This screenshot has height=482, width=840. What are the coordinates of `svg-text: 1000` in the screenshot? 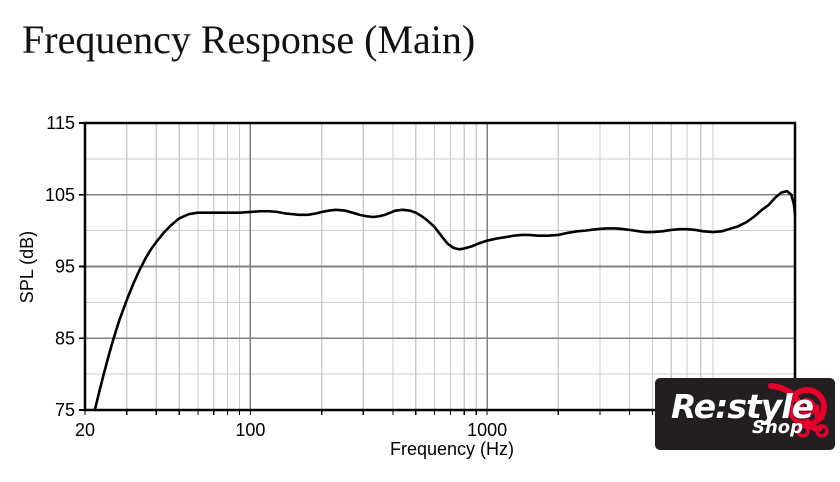 It's located at (487, 430).